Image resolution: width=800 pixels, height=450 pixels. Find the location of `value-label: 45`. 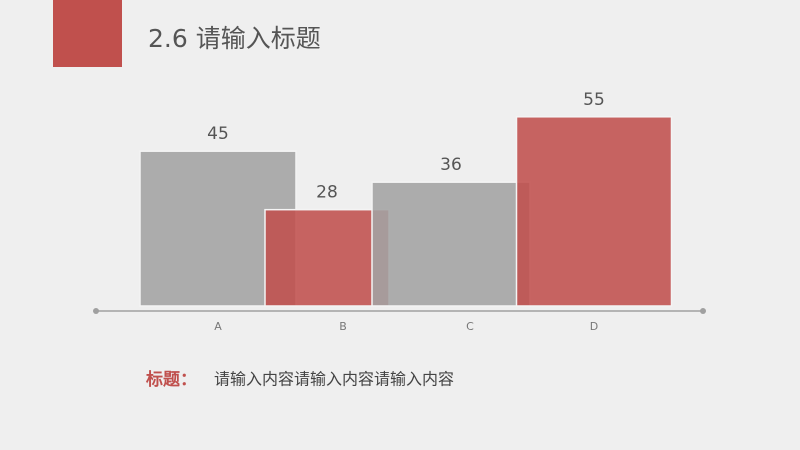

value-label: 45 is located at coordinates (218, 134).